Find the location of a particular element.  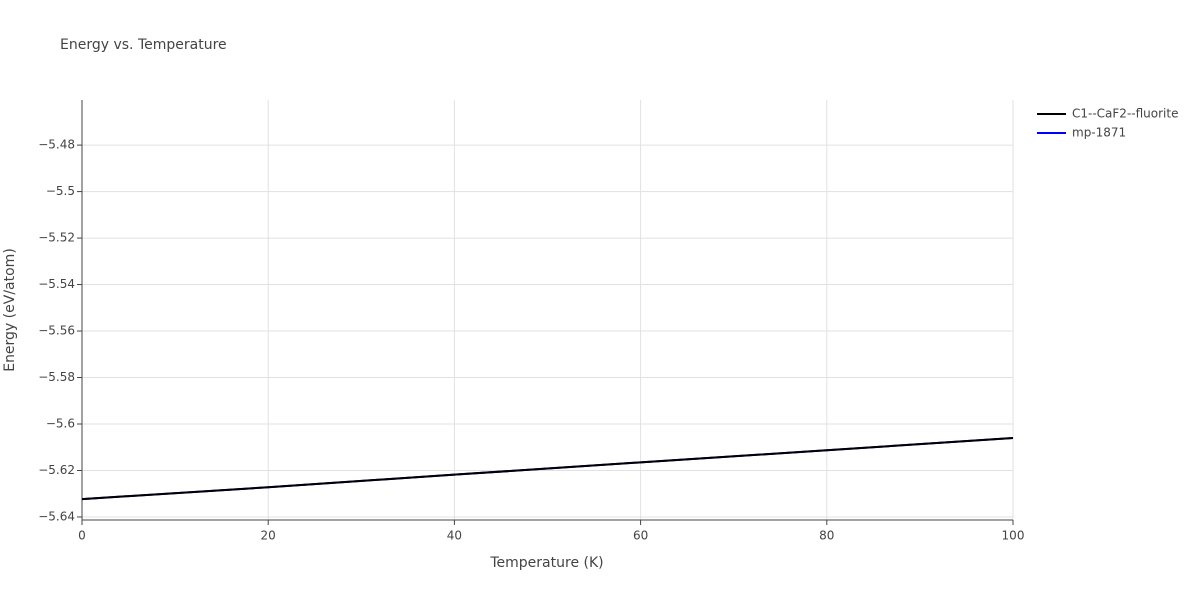

series-line is located at coordinates (547, 468).